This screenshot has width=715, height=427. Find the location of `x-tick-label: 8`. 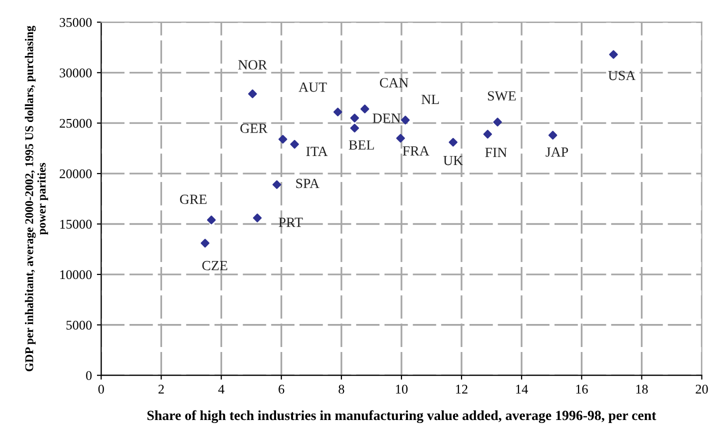

x-tick-label: 8 is located at coordinates (341, 389).